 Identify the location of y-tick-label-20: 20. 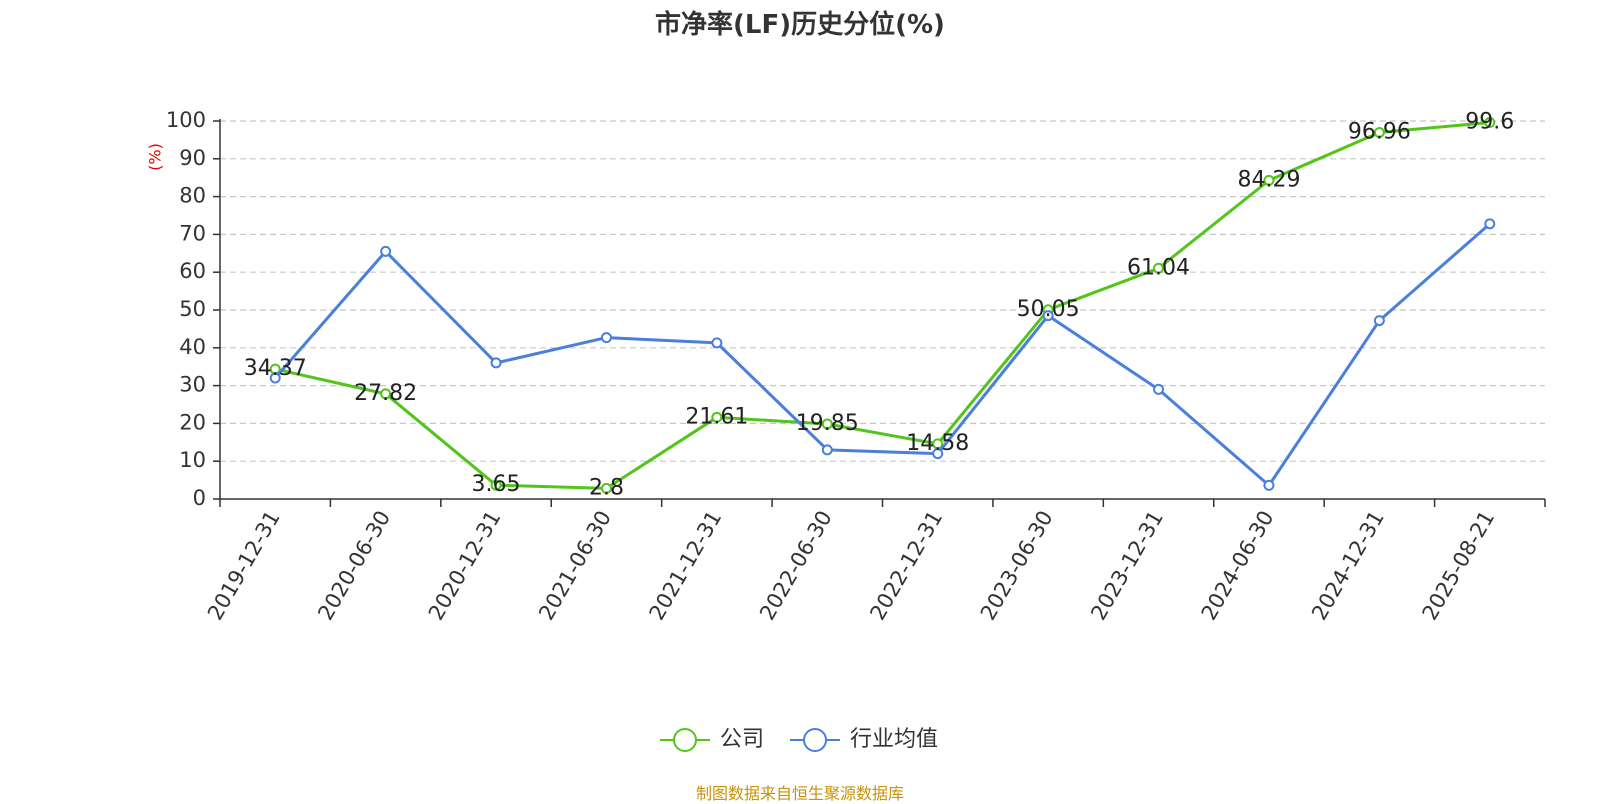
(192, 422).